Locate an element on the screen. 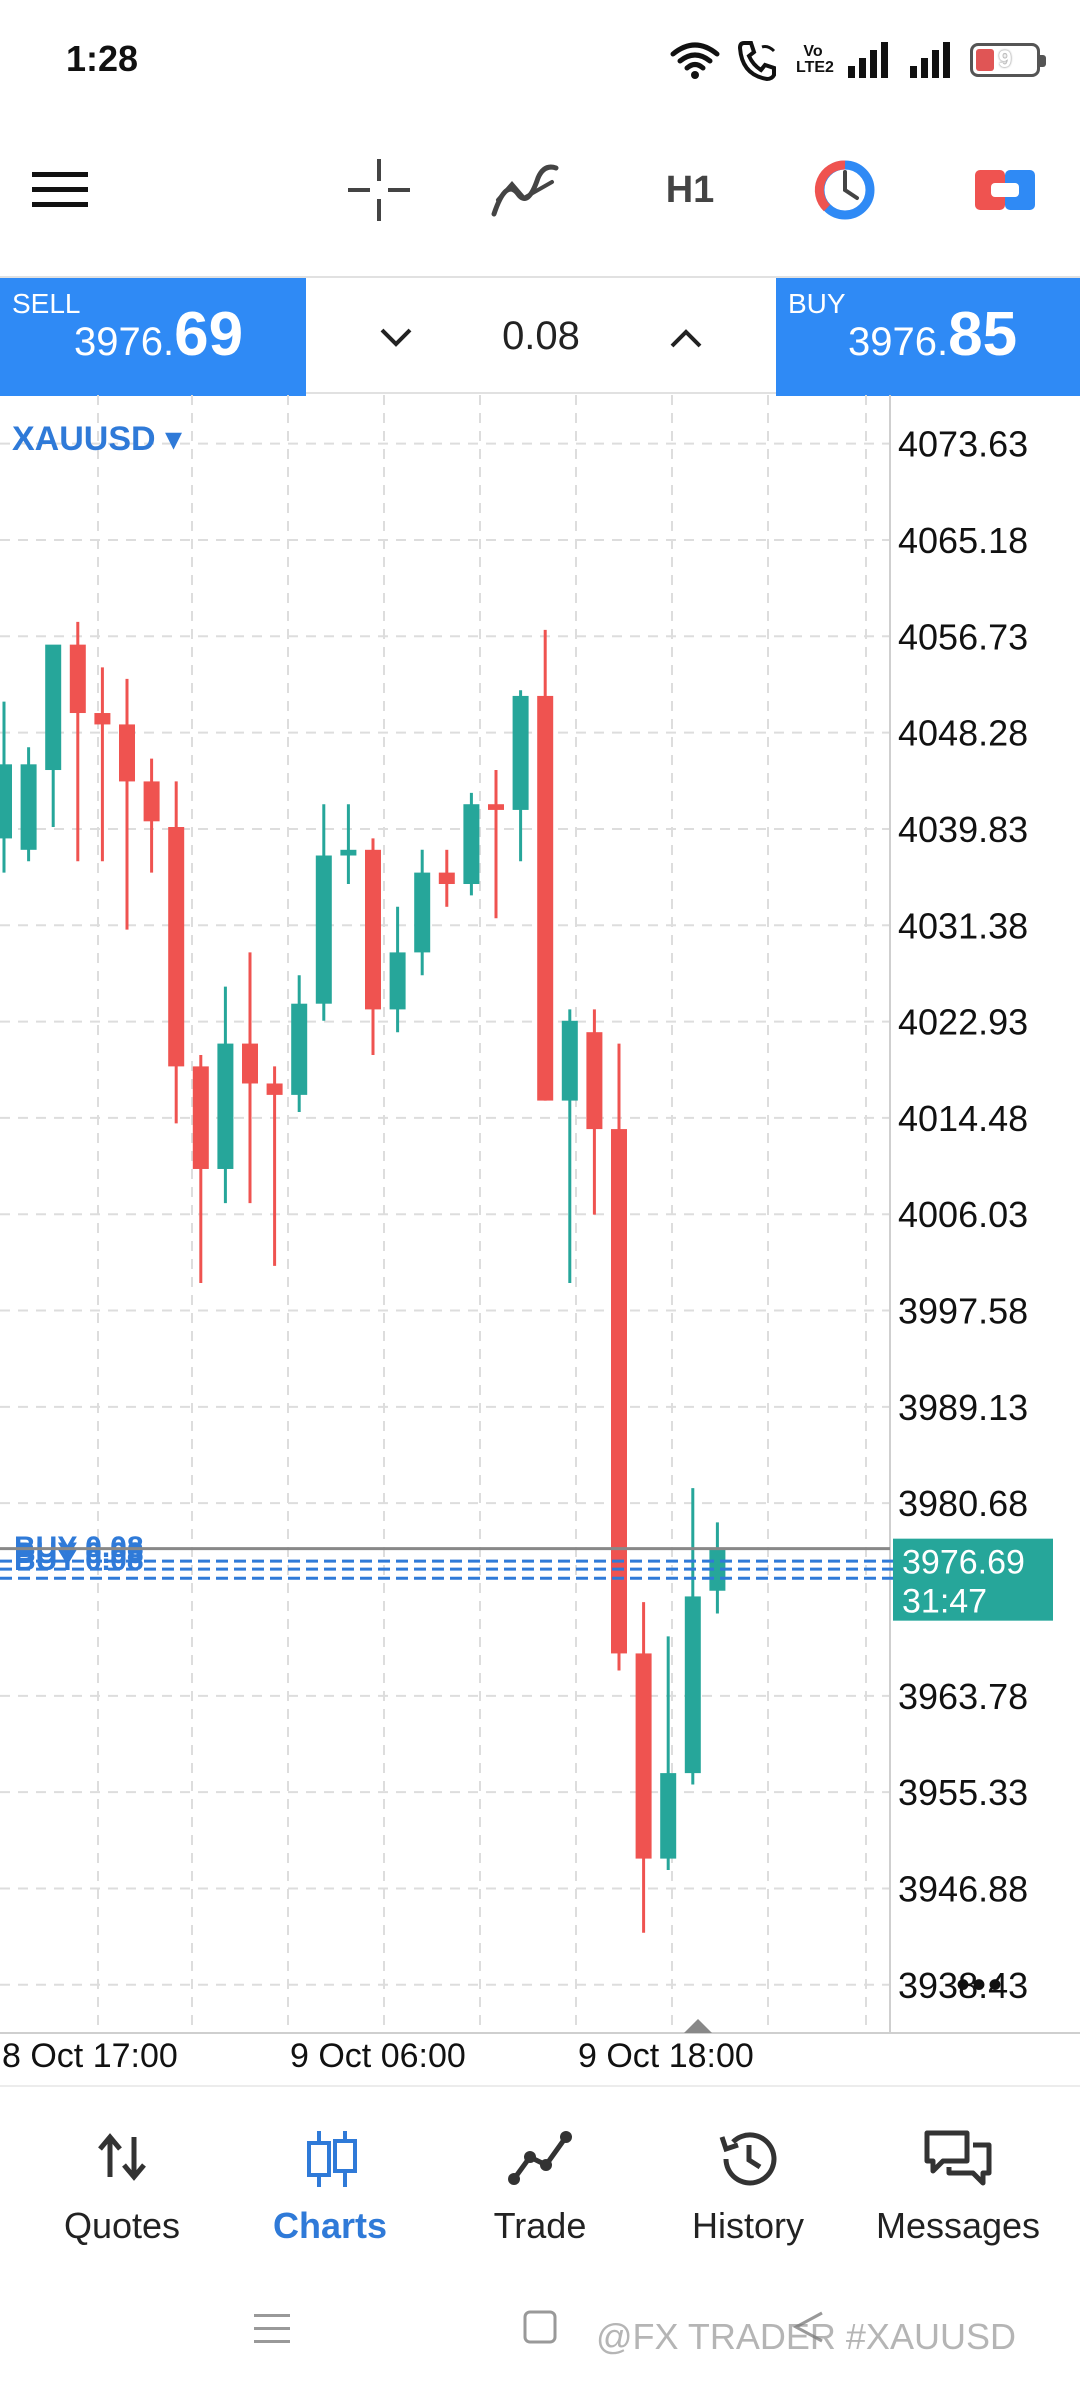 This screenshot has height=2400, width=1080. sell-button: SELL 3976.69 is located at coordinates (153, 337).